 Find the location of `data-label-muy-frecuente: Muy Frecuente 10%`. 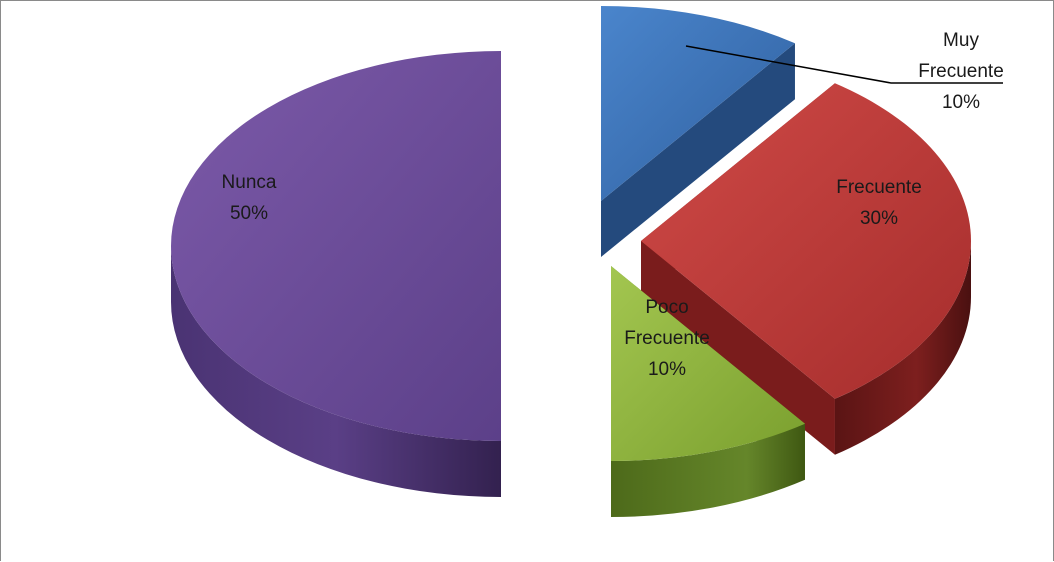

data-label-muy-frecuente: Muy Frecuente 10% is located at coordinates (961, 71).